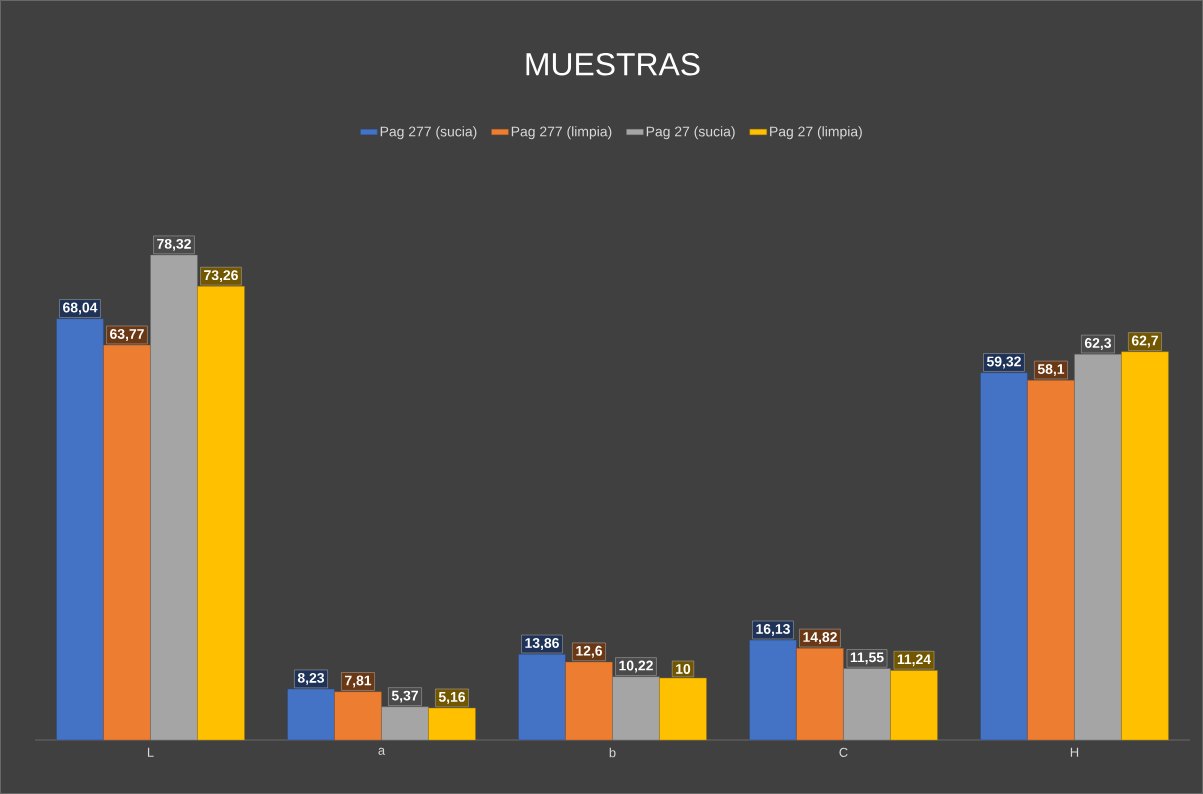 This screenshot has height=794, width=1203. I want to click on data-label: 14,82, so click(820, 638).